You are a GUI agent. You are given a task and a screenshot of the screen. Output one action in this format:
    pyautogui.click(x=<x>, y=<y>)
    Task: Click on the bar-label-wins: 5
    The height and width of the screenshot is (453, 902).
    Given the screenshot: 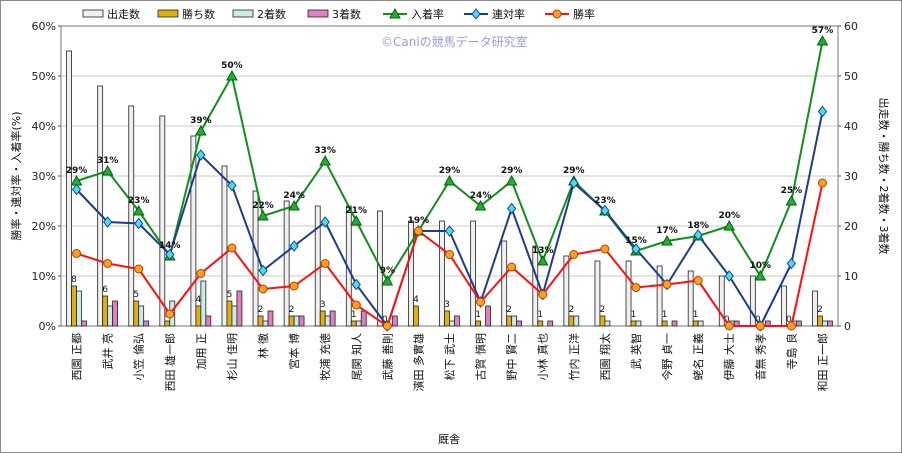 What is the action you would take?
    pyautogui.click(x=136, y=295)
    